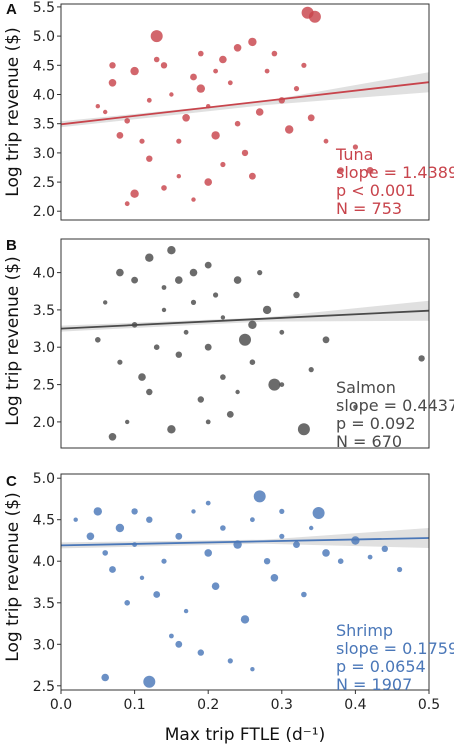 The width and height of the screenshot is (454, 753). What do you see at coordinates (395, 405) in the screenshot?
I see `annotation-slope: slope = 0.4437` at bounding box center [395, 405].